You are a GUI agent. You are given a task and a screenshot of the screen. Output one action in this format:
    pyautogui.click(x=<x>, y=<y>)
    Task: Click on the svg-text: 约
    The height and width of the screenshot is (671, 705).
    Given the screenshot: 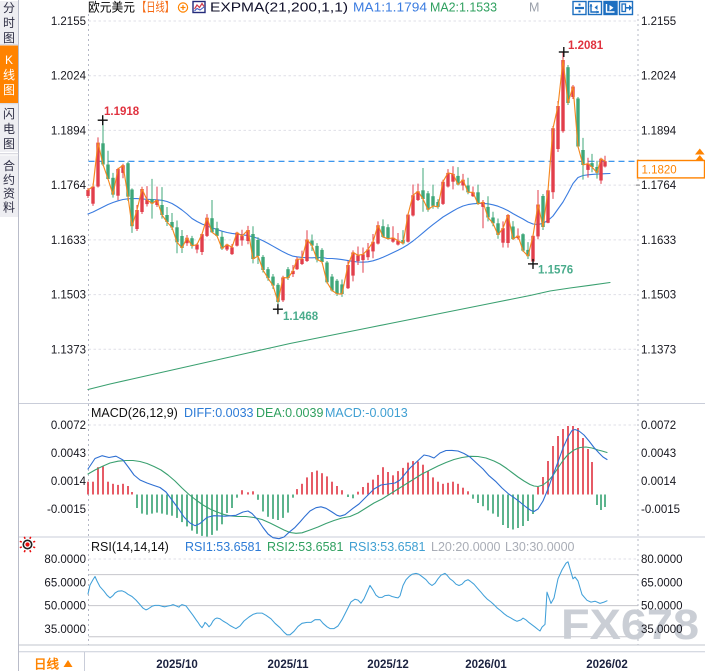 What is the action you would take?
    pyautogui.click(x=9, y=179)
    